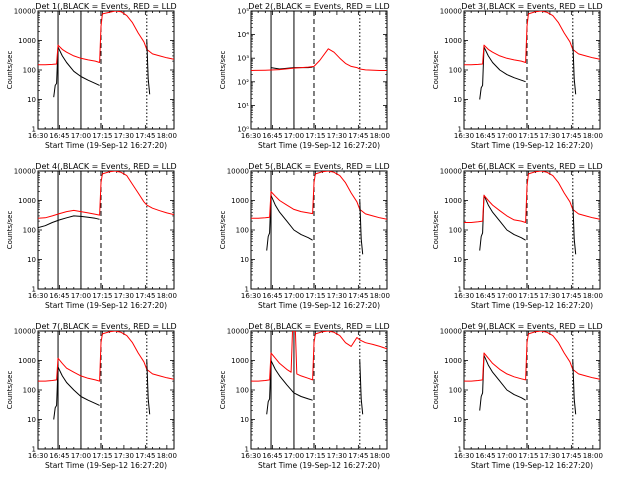 Image resolution: width=640 pixels, height=480 pixels. Describe the element at coordinates (531, 6) in the screenshot. I see `chart-title: Det 3(,BLACK = Events, RED = LLD` at that location.